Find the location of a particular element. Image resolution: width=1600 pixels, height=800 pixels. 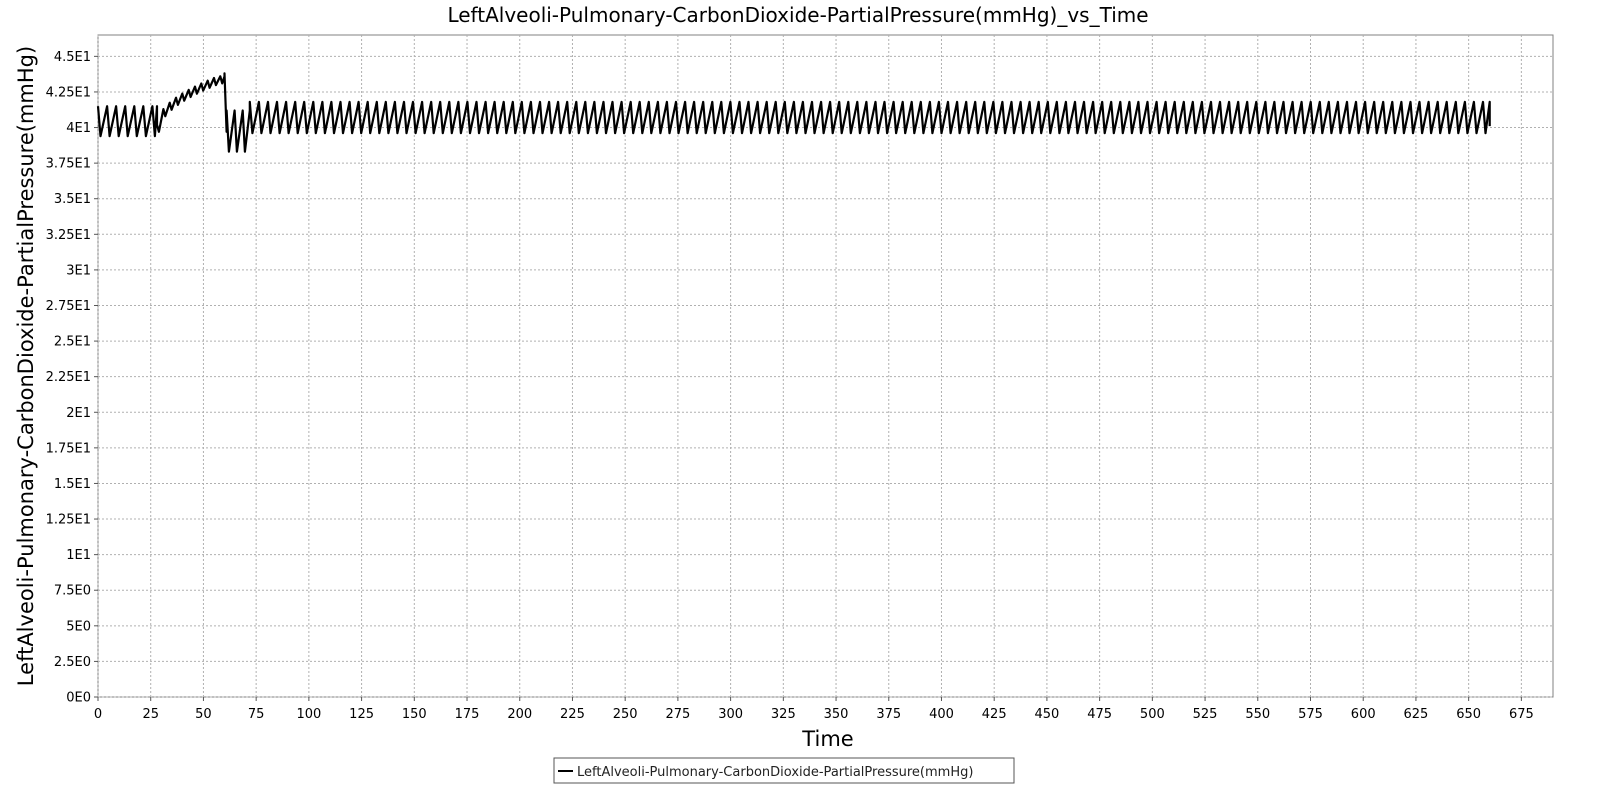

x-tick-label: 650 is located at coordinates (1468, 714).